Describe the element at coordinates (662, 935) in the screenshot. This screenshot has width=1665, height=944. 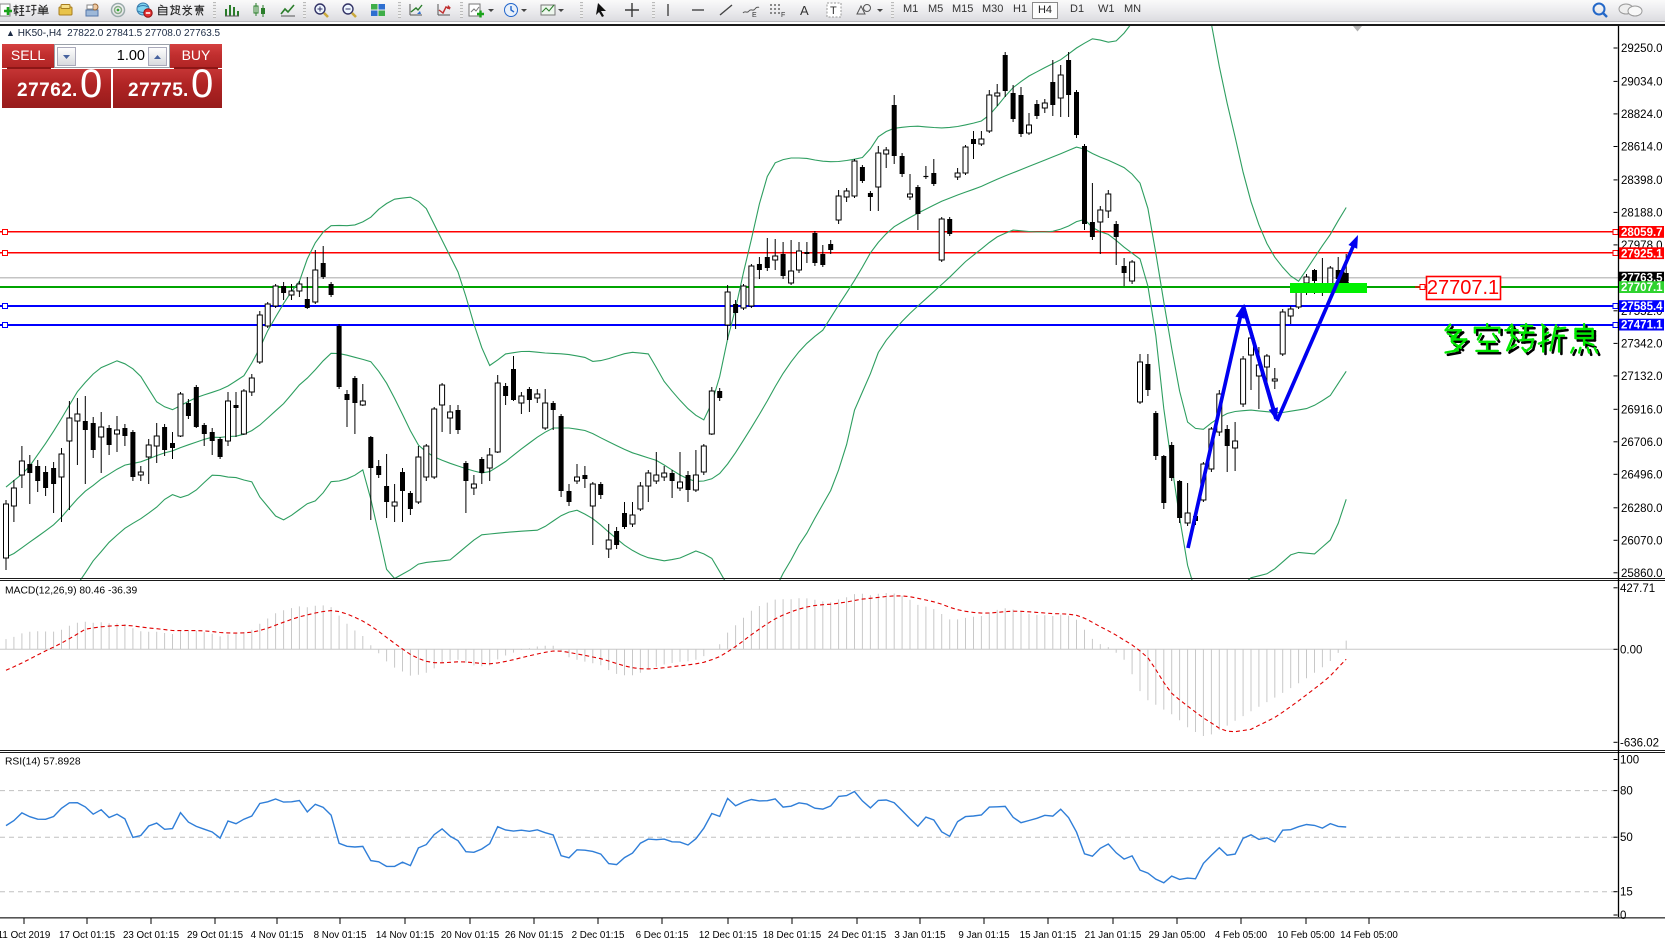
I see `svg-text: 6 Dec 01:15` at that location.